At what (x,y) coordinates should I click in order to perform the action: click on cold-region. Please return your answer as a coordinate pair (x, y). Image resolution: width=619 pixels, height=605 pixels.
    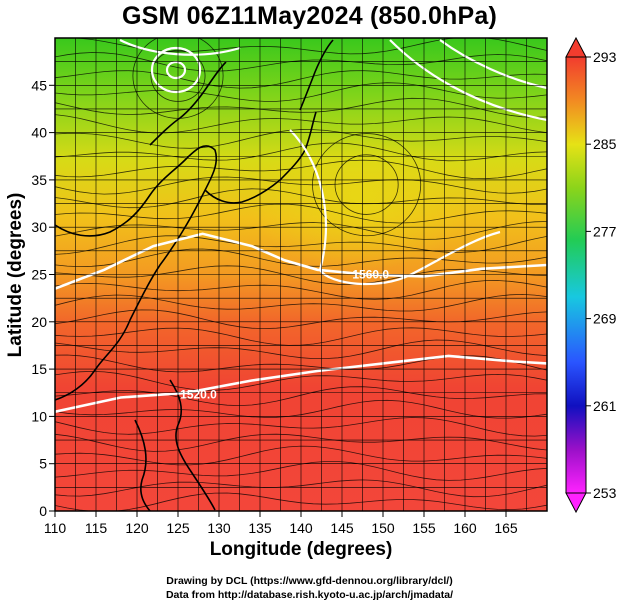
    Looking at the image, I should click on (452, 98).